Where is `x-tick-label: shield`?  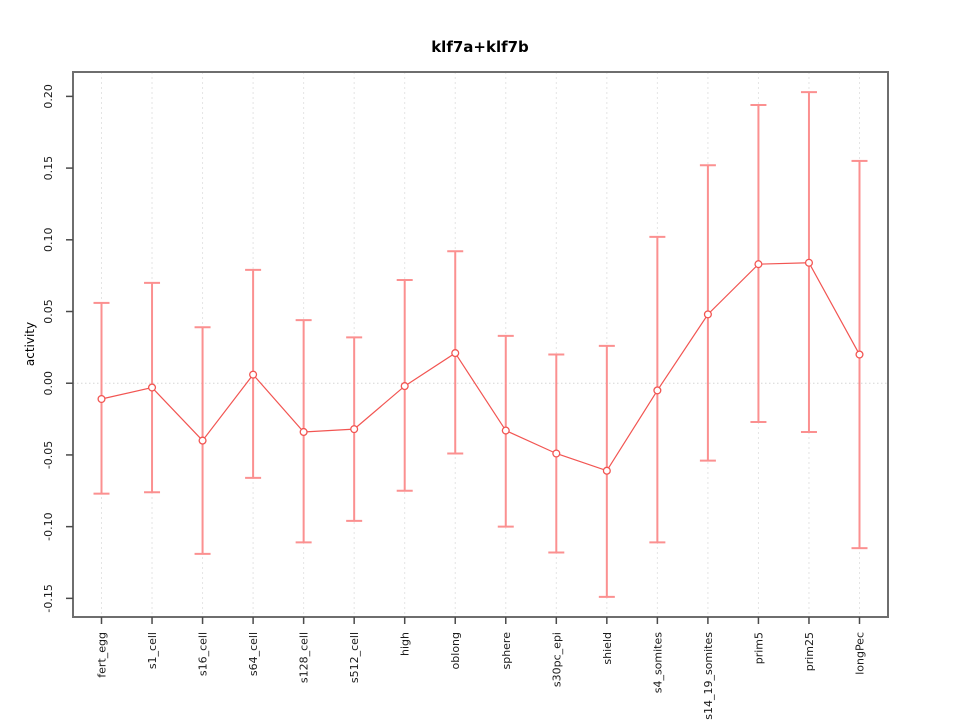 x-tick-label: shield is located at coordinates (607, 648).